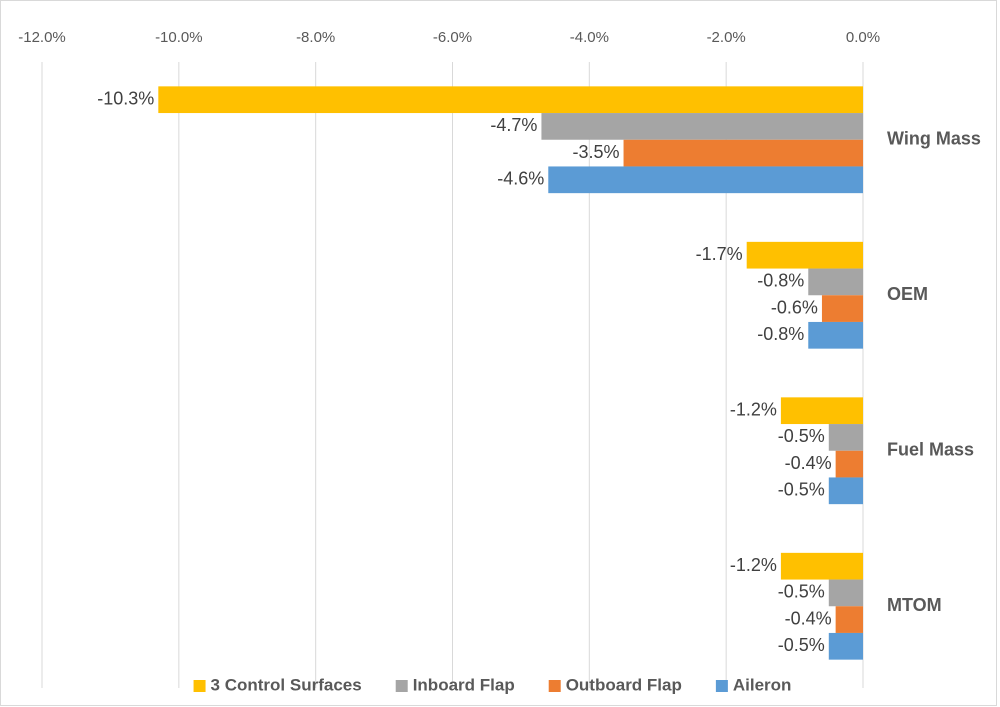 Image resolution: width=1000 pixels, height=707 pixels. What do you see at coordinates (513, 125) in the screenshot?
I see `data-label: -4.7%` at bounding box center [513, 125].